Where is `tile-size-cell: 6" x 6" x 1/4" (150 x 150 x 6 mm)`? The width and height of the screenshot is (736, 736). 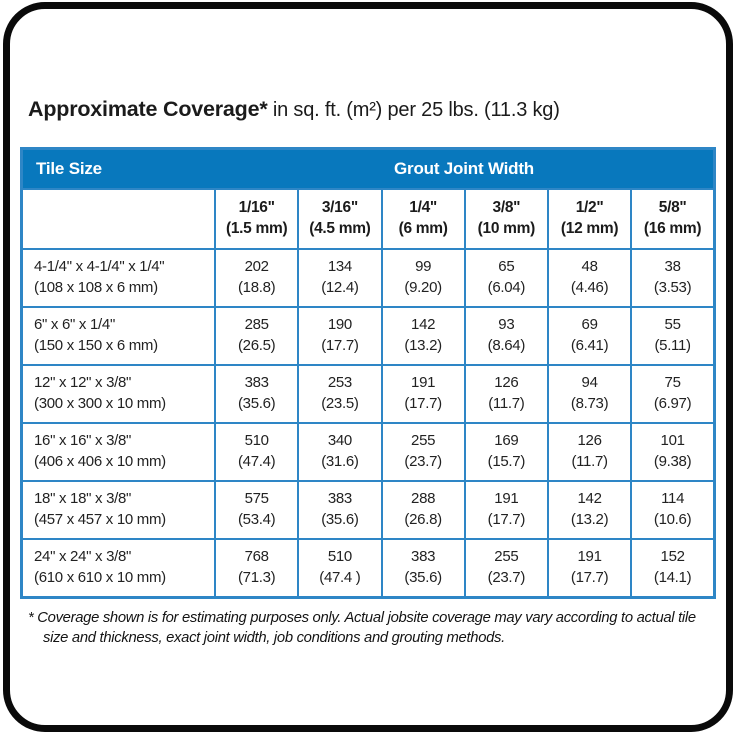
tile-size-cell: 6" x 6" x 1/4" (150 x 150 x 6 mm) is located at coordinates (118, 335).